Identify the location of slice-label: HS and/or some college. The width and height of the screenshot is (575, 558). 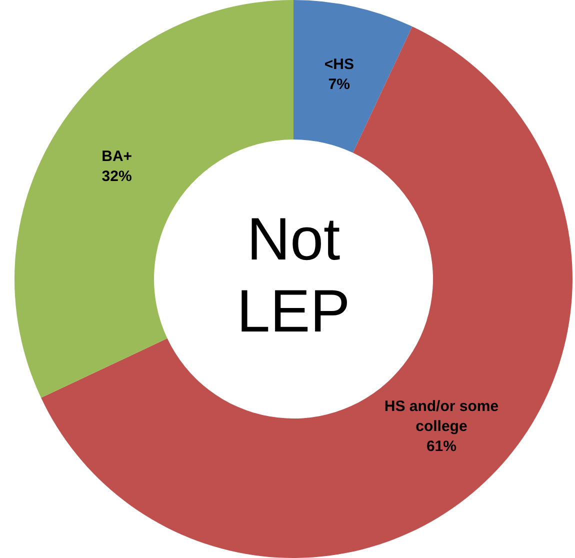
(441, 417).